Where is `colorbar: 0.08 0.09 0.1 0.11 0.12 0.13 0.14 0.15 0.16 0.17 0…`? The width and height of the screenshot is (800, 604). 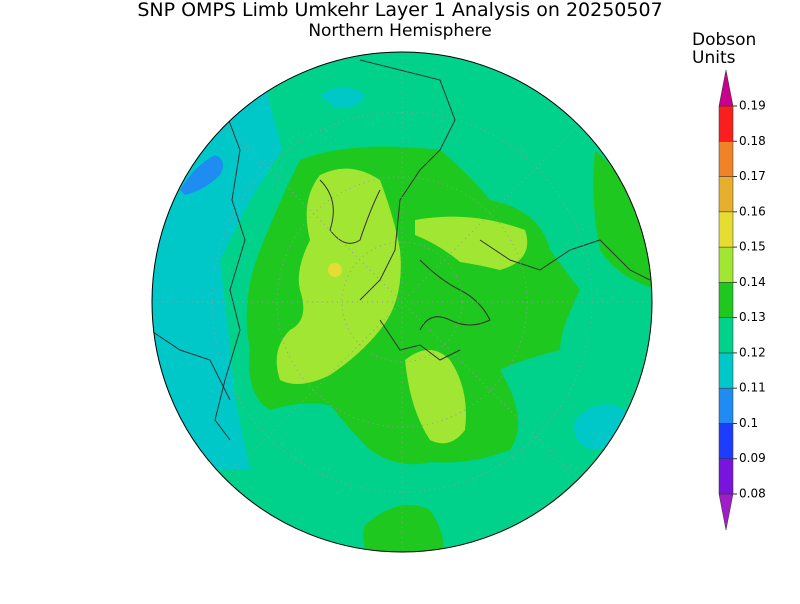
colorbar: 0.08 0.09 0.1 0.11 0.12 0.13 0.14 0.15 0.16 0.17 0… is located at coordinates (742, 300).